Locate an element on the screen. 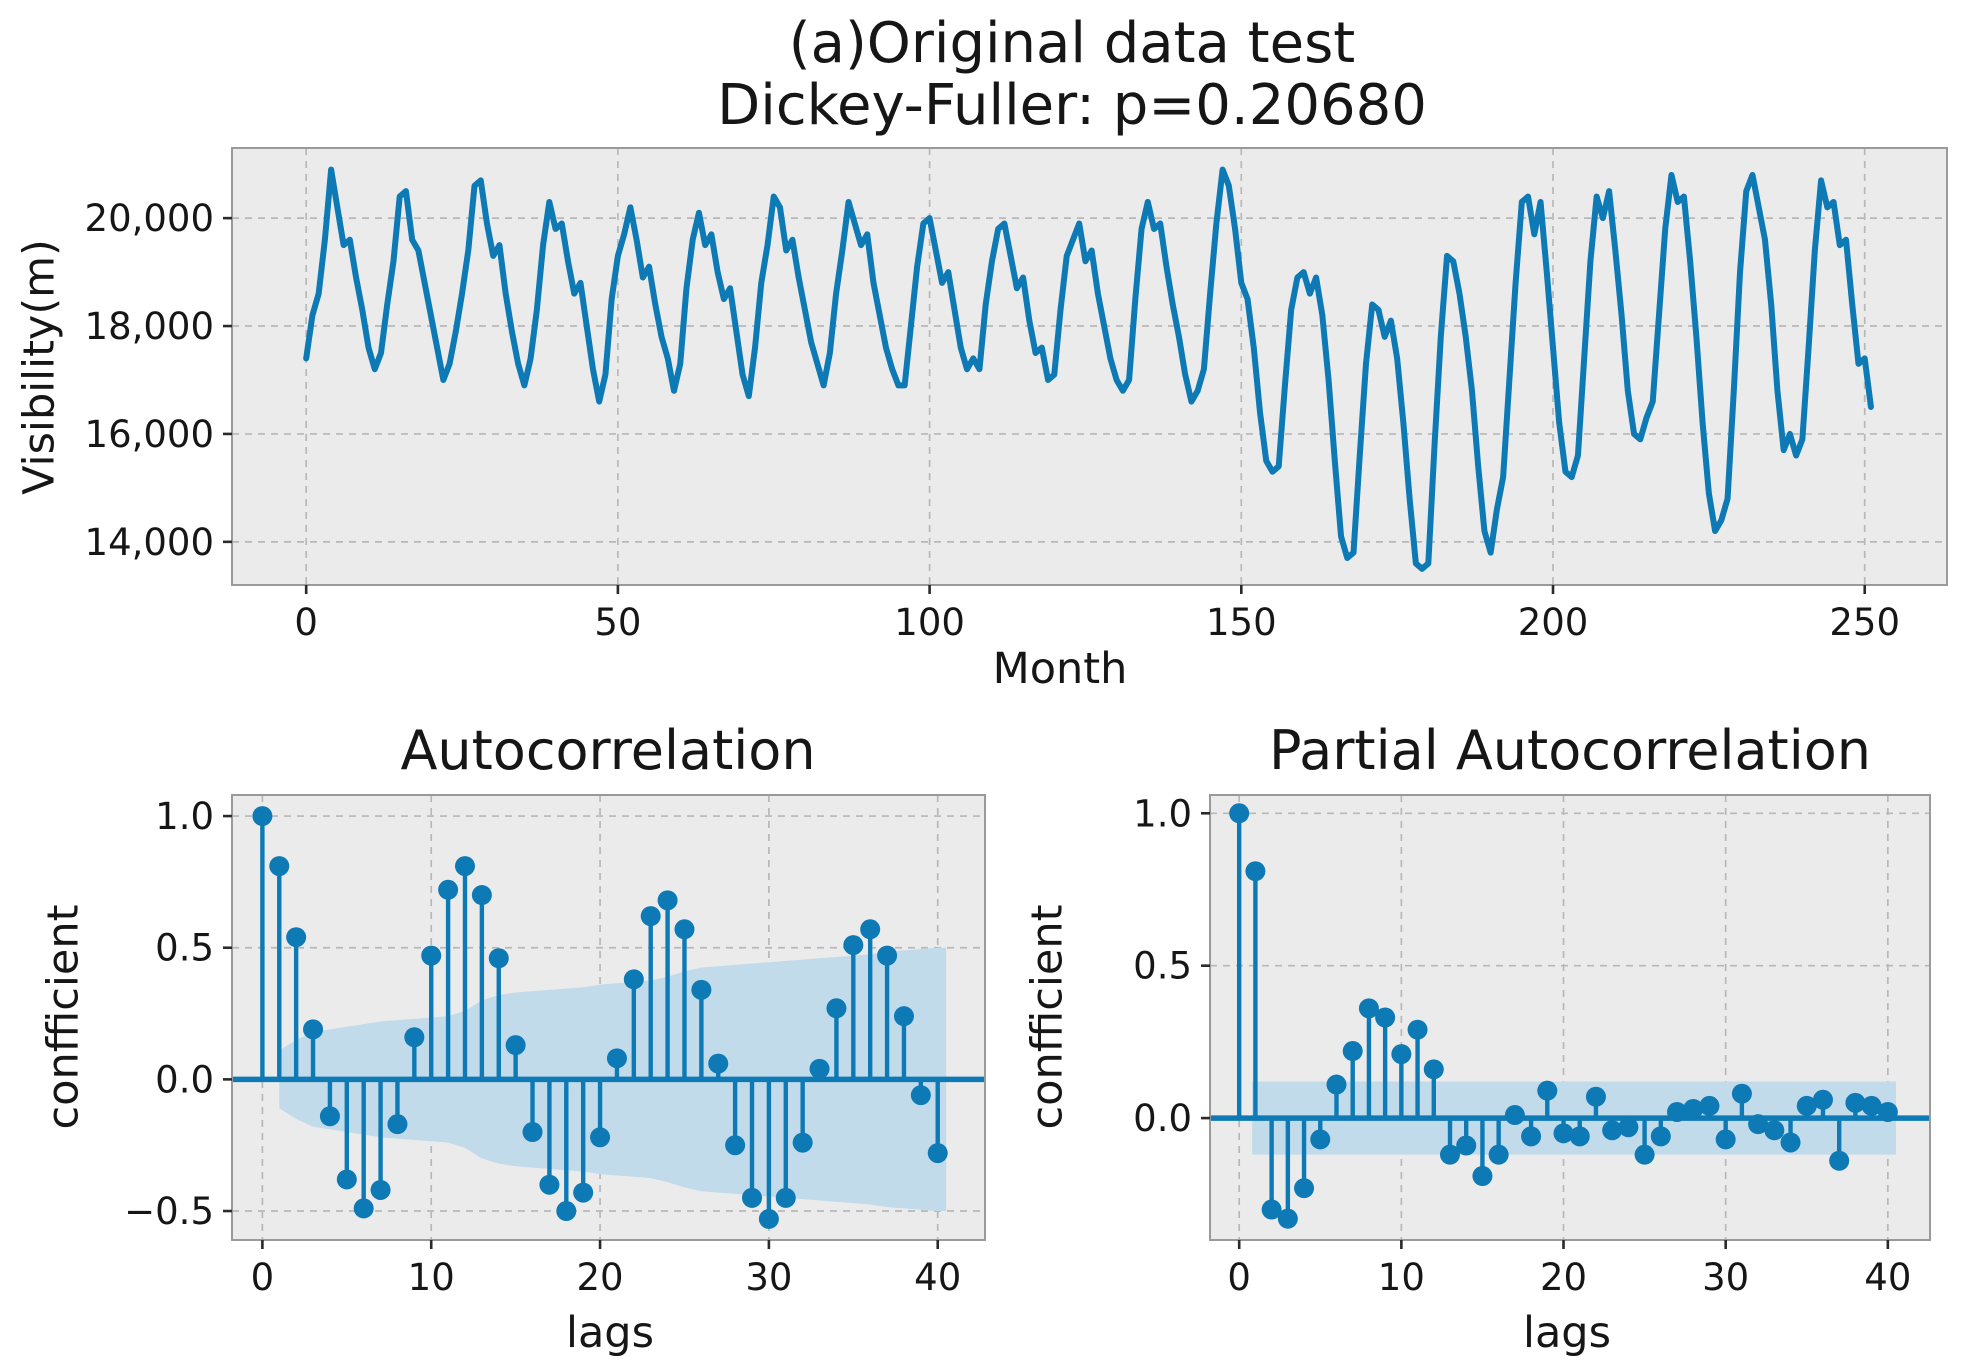 This screenshot has height=1367, width=1964. y-tick-label: 18,000 is located at coordinates (149, 326).